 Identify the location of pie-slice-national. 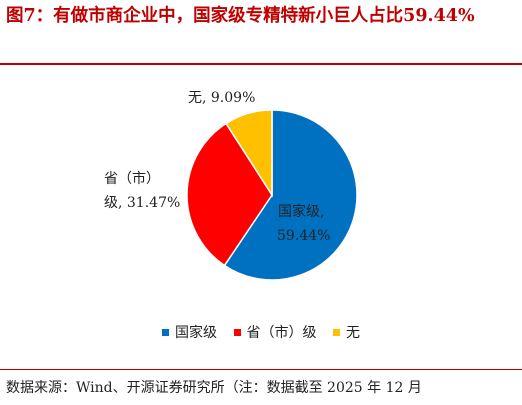
(290, 195).